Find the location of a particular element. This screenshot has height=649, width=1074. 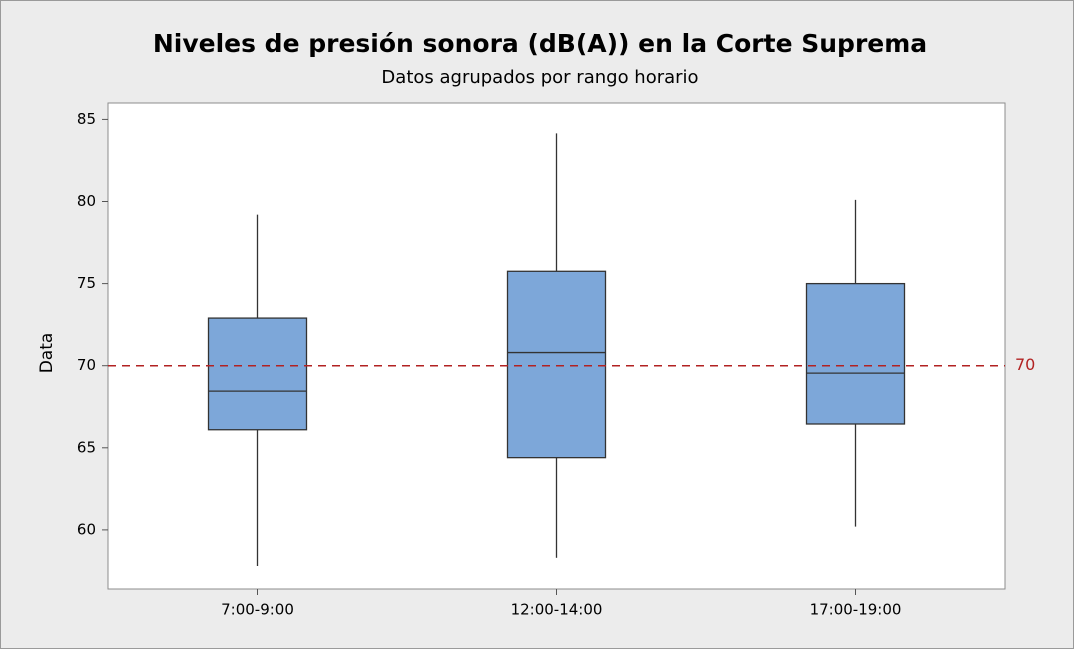

x-tick-label: 17:00-19:00 is located at coordinates (856, 610).